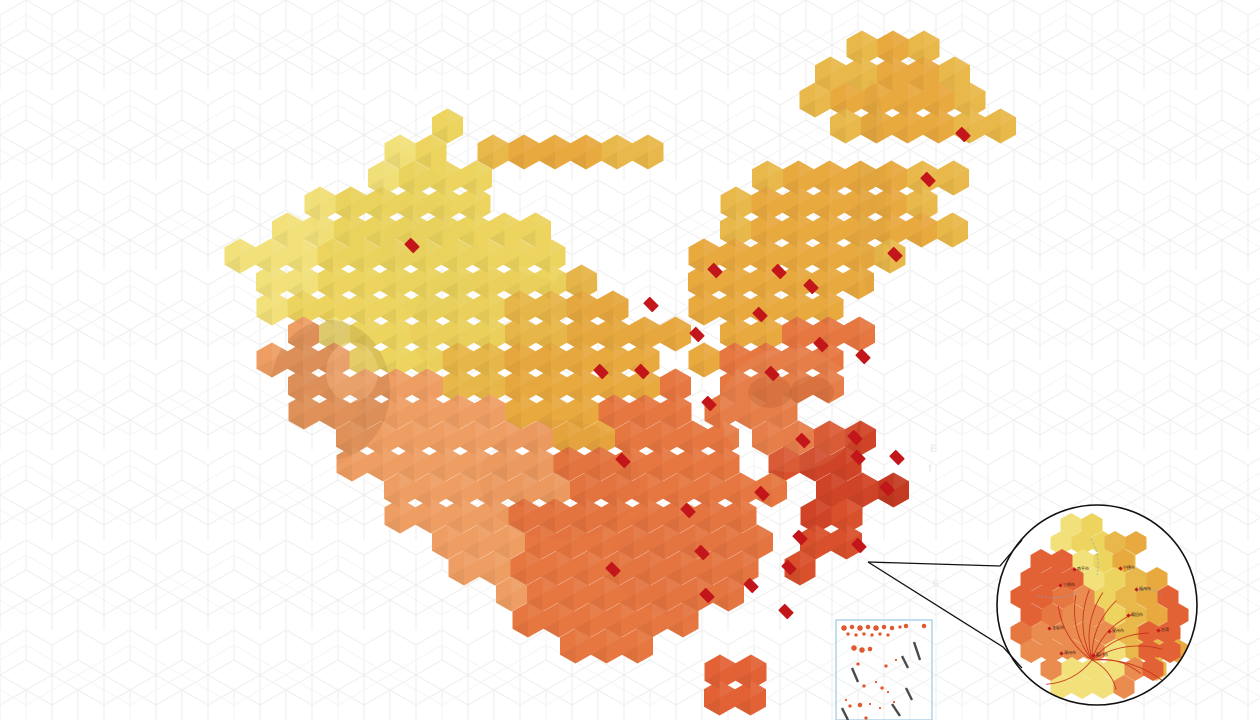 This screenshot has height=720, width=1260. I want to click on inset-city-name: 龙岩市, so click(1058, 627).